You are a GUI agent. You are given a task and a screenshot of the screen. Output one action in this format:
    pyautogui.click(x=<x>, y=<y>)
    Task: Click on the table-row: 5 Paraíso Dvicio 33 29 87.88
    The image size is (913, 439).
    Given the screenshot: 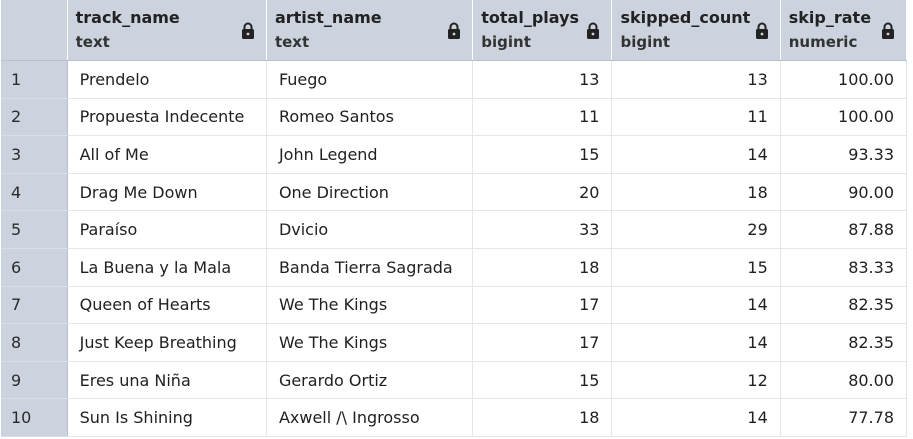 What is the action you would take?
    pyautogui.click(x=454, y=229)
    